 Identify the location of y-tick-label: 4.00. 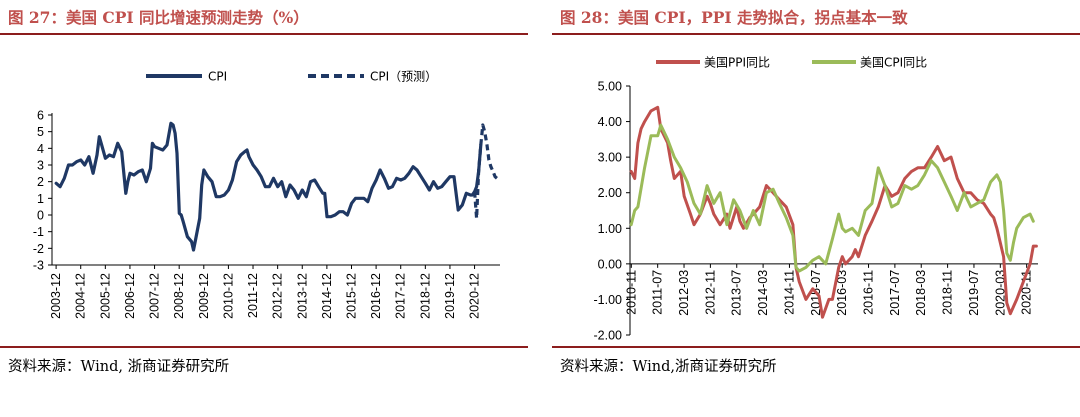
(610, 122).